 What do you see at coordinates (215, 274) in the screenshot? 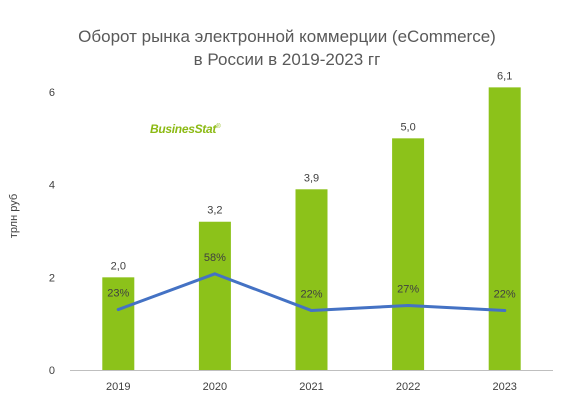
I see `growth-point-2020` at bounding box center [215, 274].